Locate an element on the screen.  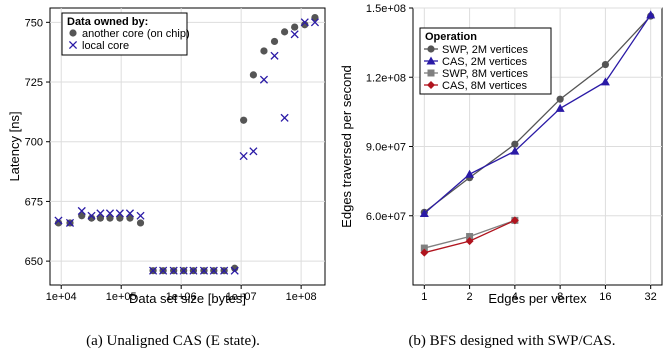
xlabel-a: Data set size [bytes] is located at coordinates (187, 298).